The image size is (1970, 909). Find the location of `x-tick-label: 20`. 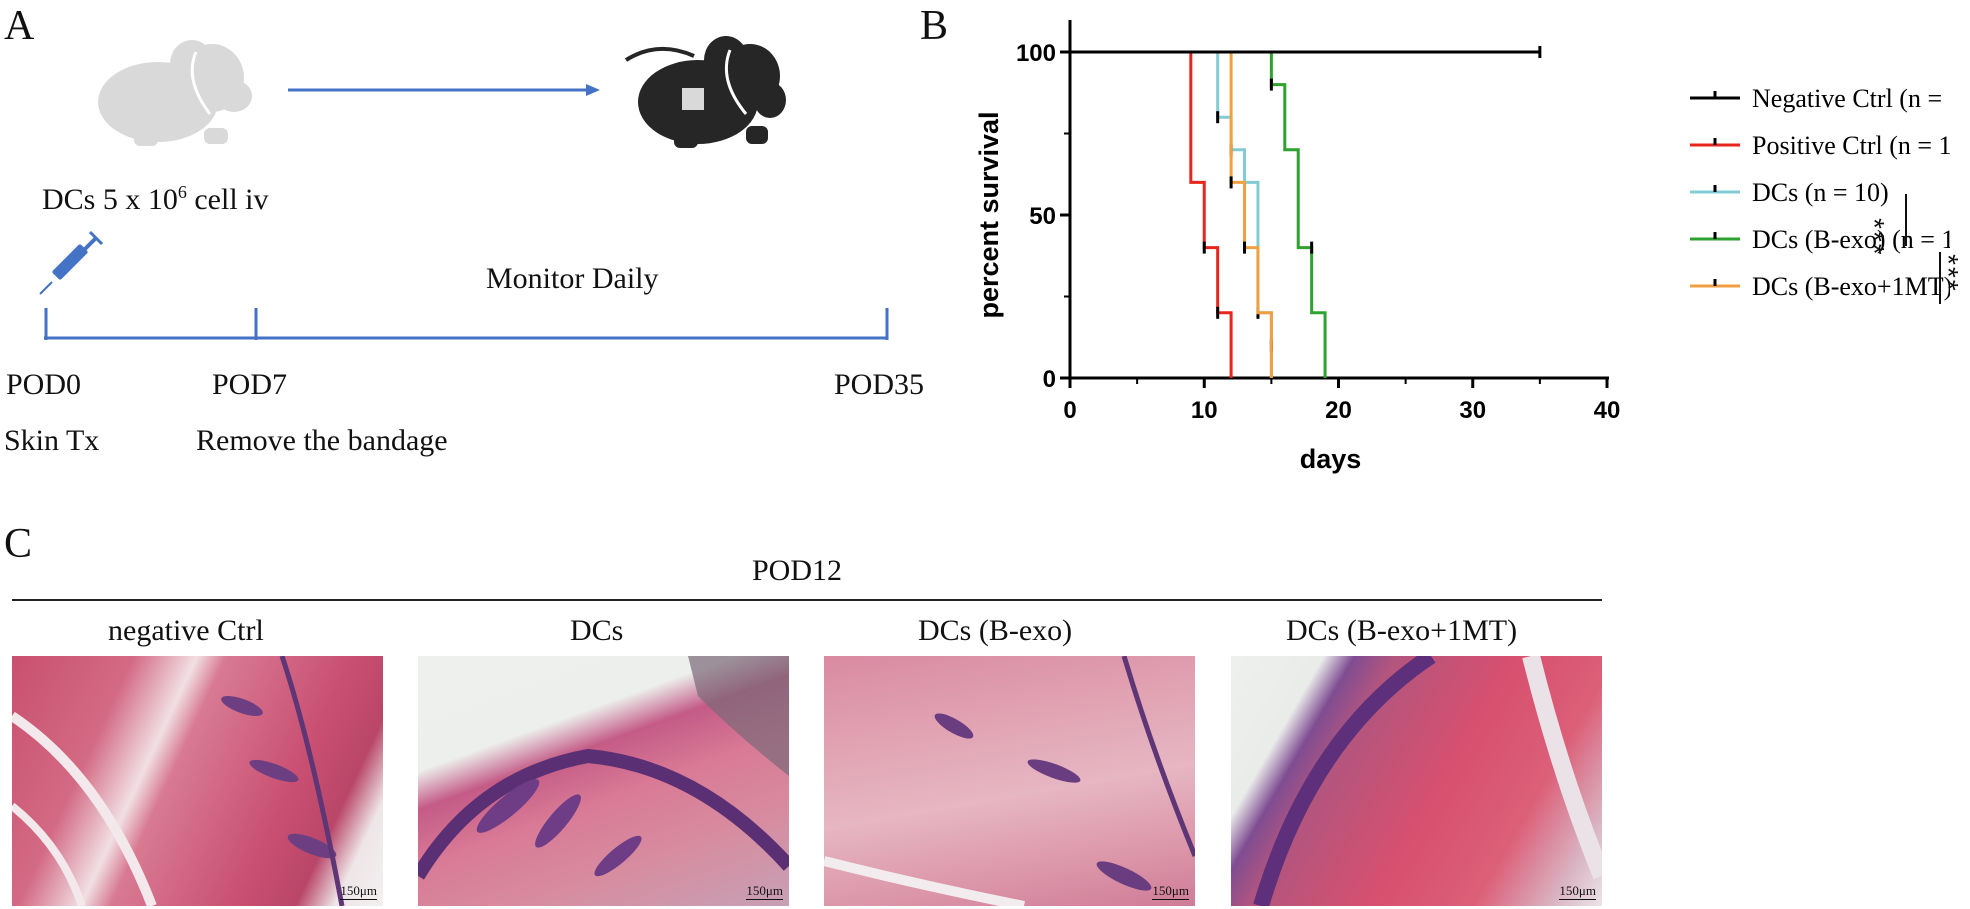

x-tick-label: 20 is located at coordinates (1338, 410).